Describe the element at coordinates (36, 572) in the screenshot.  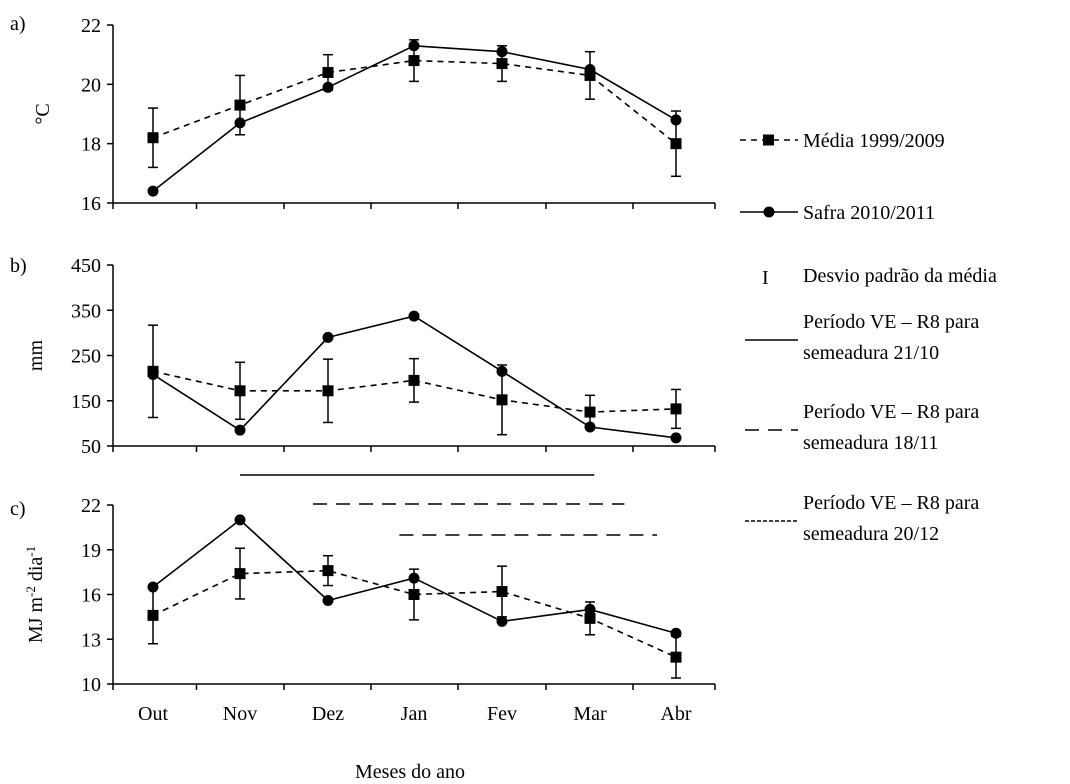
I see `ylabel-text: dia` at that location.